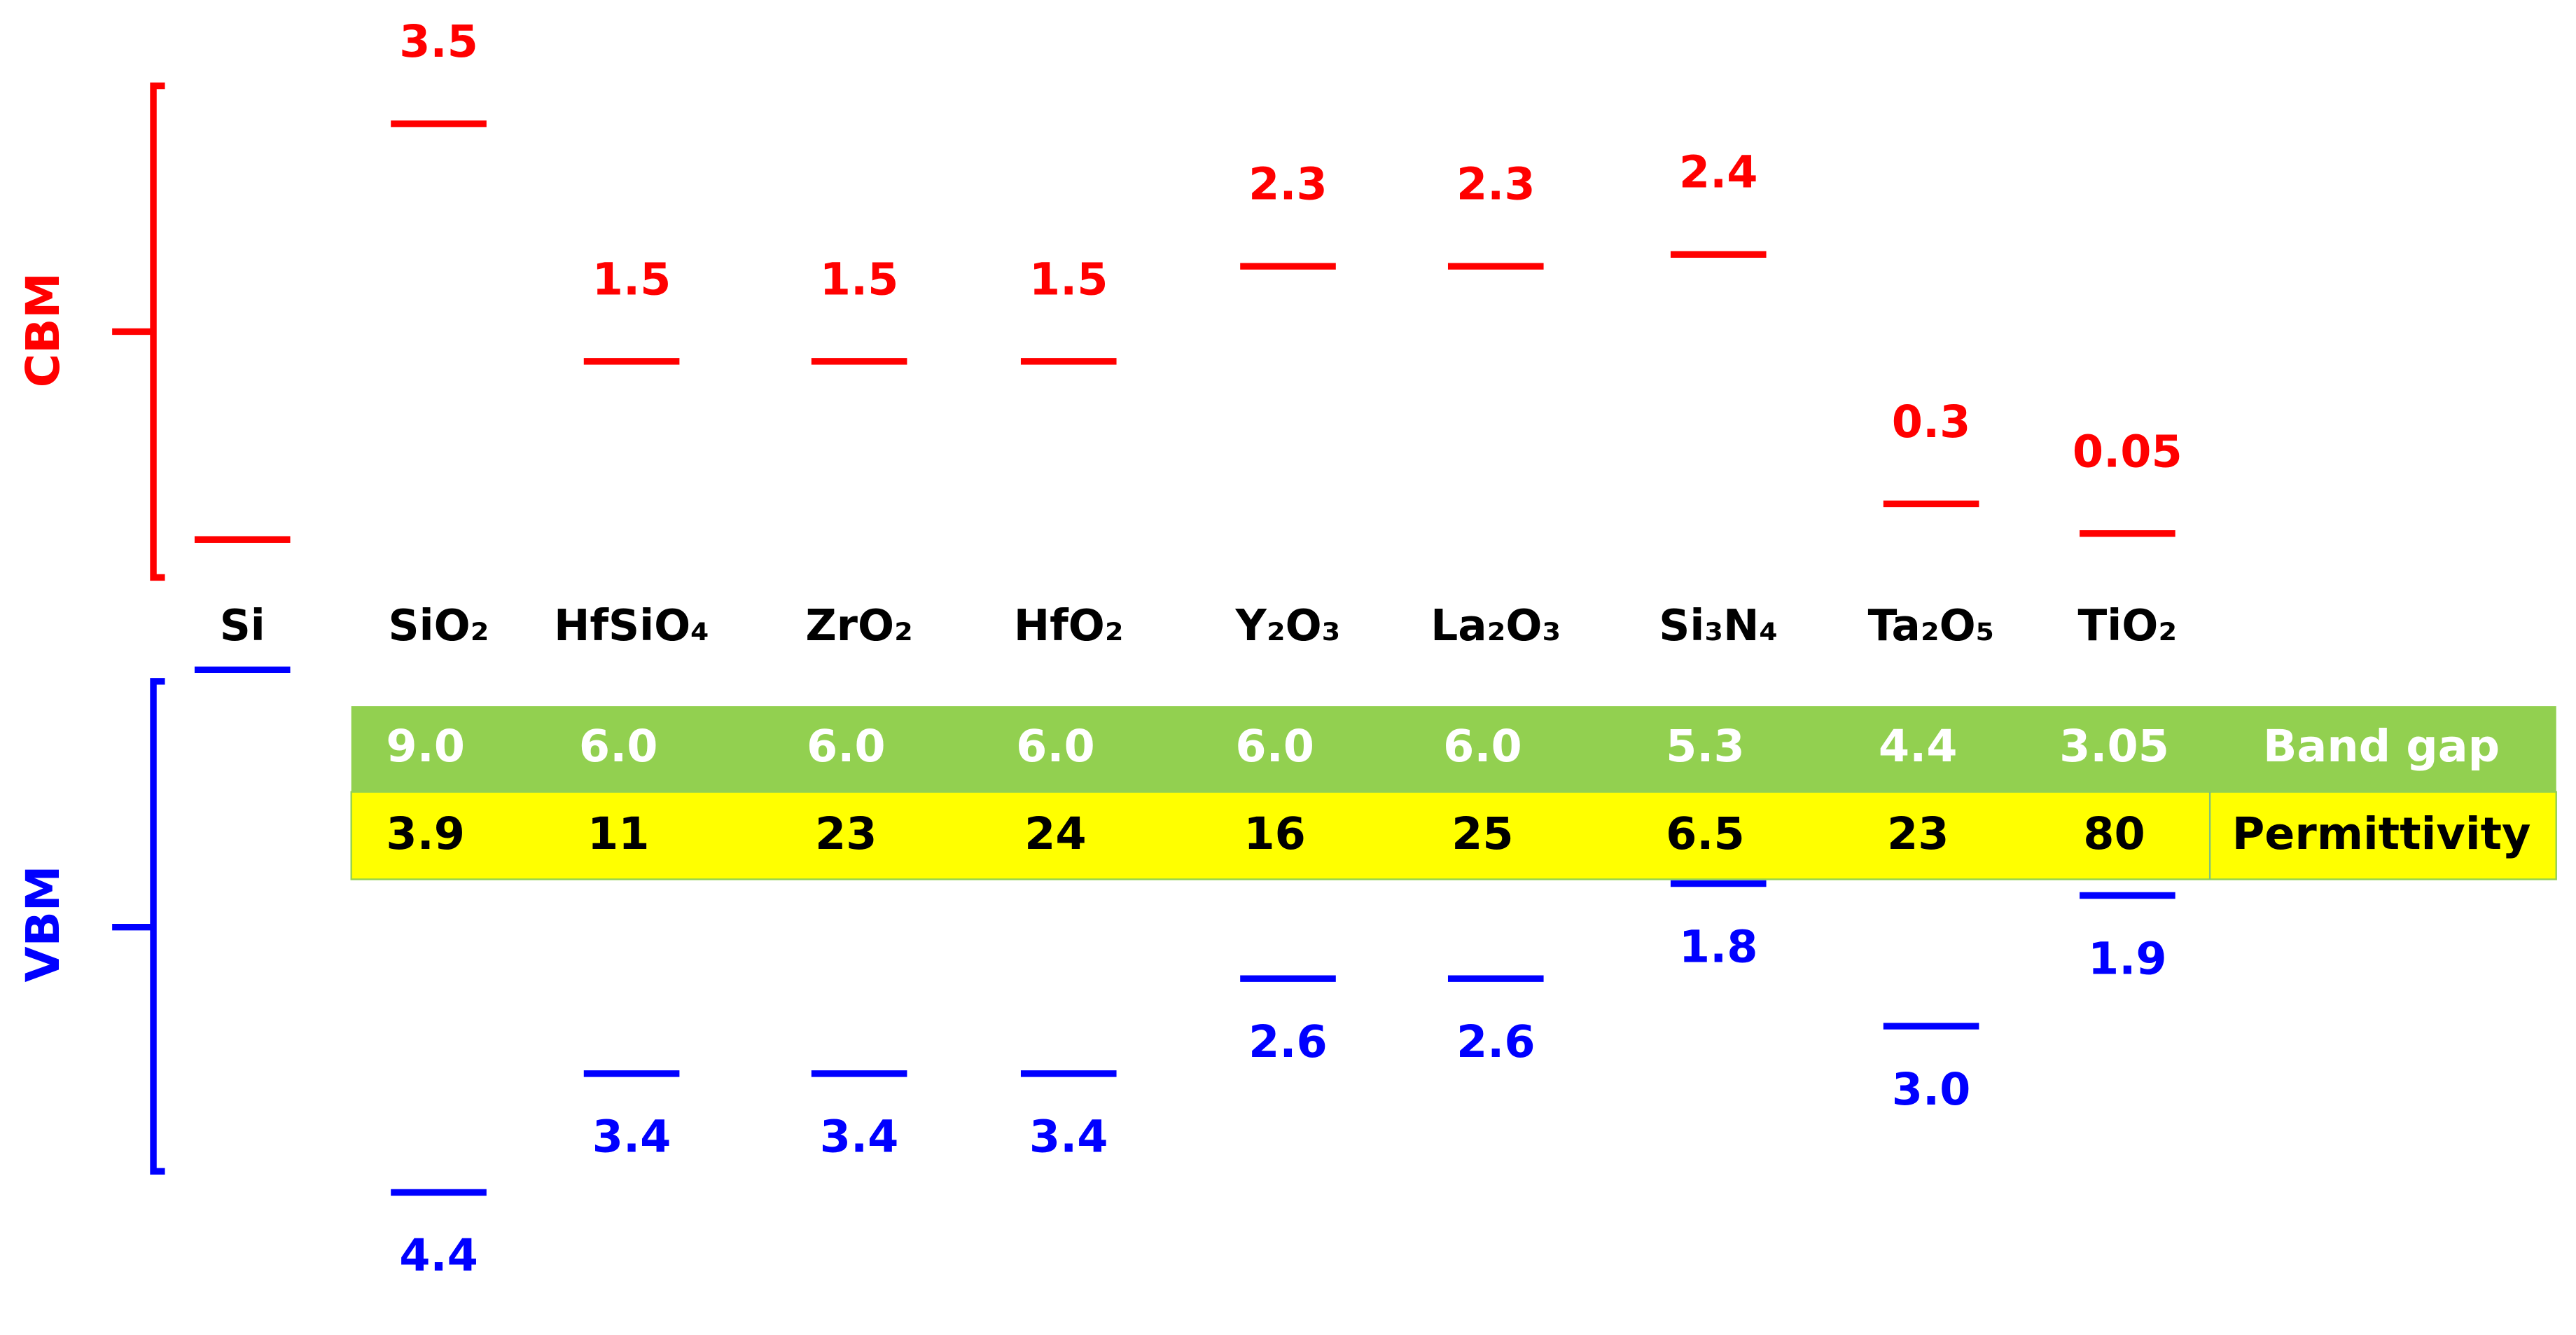 The width and height of the screenshot is (2576, 1335). Describe the element at coordinates (1069, 626) in the screenshot. I see `material-name: HfO₂` at that location.